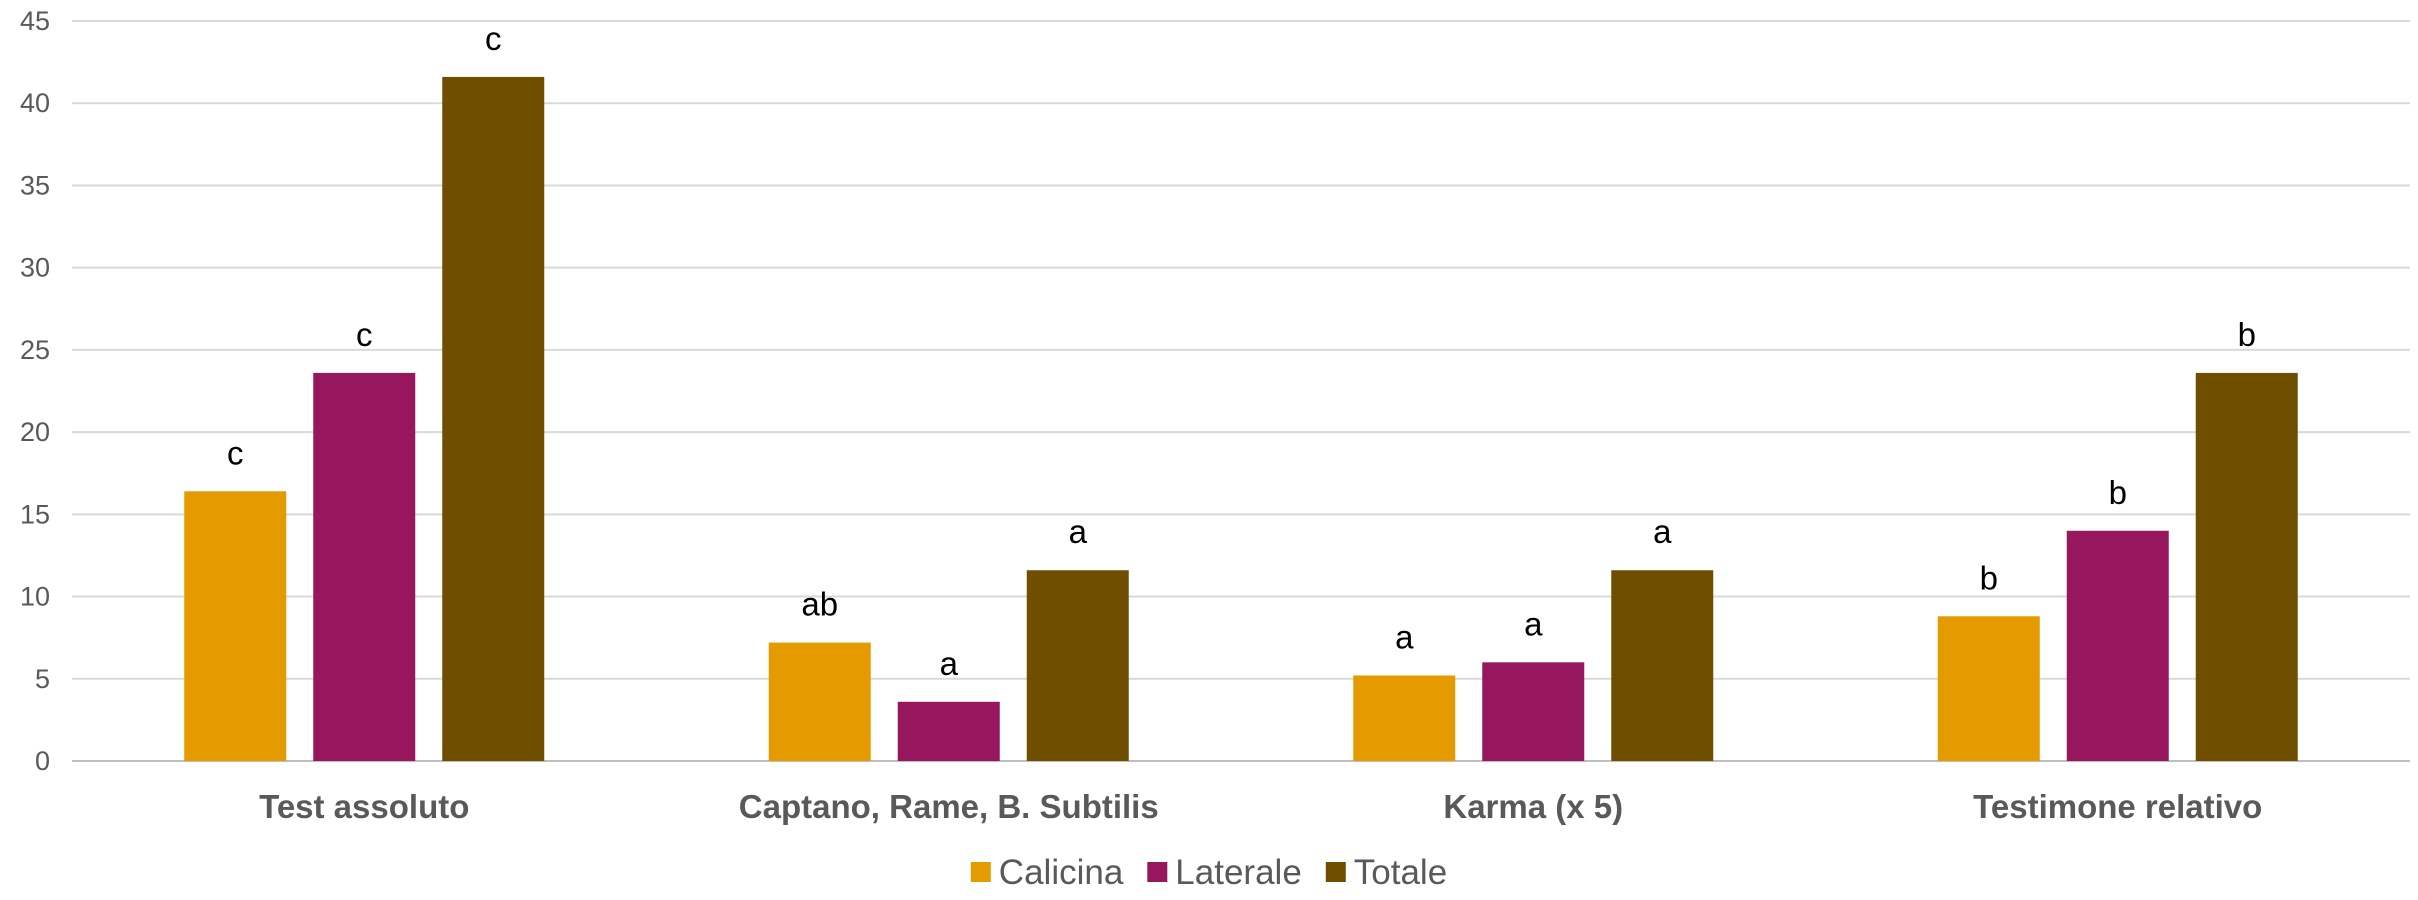 The width and height of the screenshot is (2418, 900). What do you see at coordinates (35, 268) in the screenshot?
I see `y-tick-label: 30` at bounding box center [35, 268].